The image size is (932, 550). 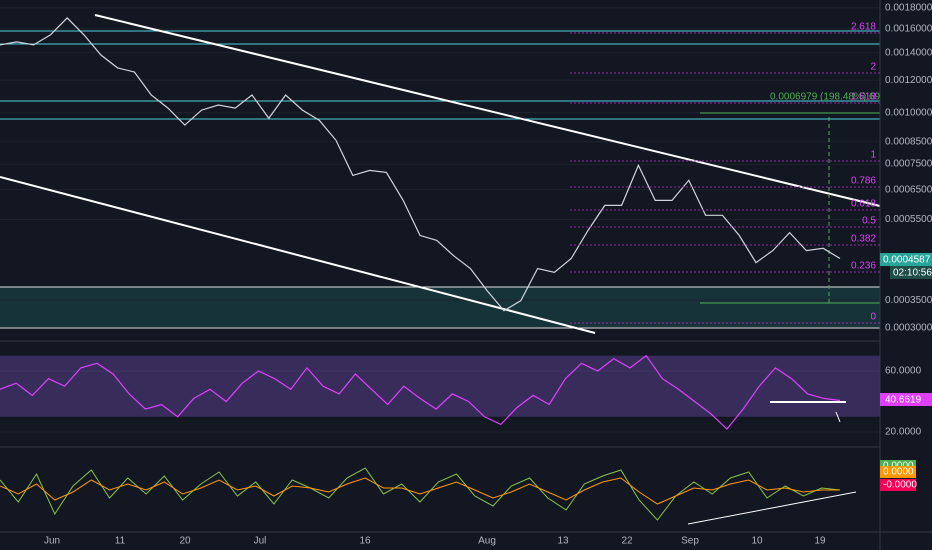 What do you see at coordinates (908, 7) in the screenshot?
I see `y-tick-label: 0.0018000` at bounding box center [908, 7].